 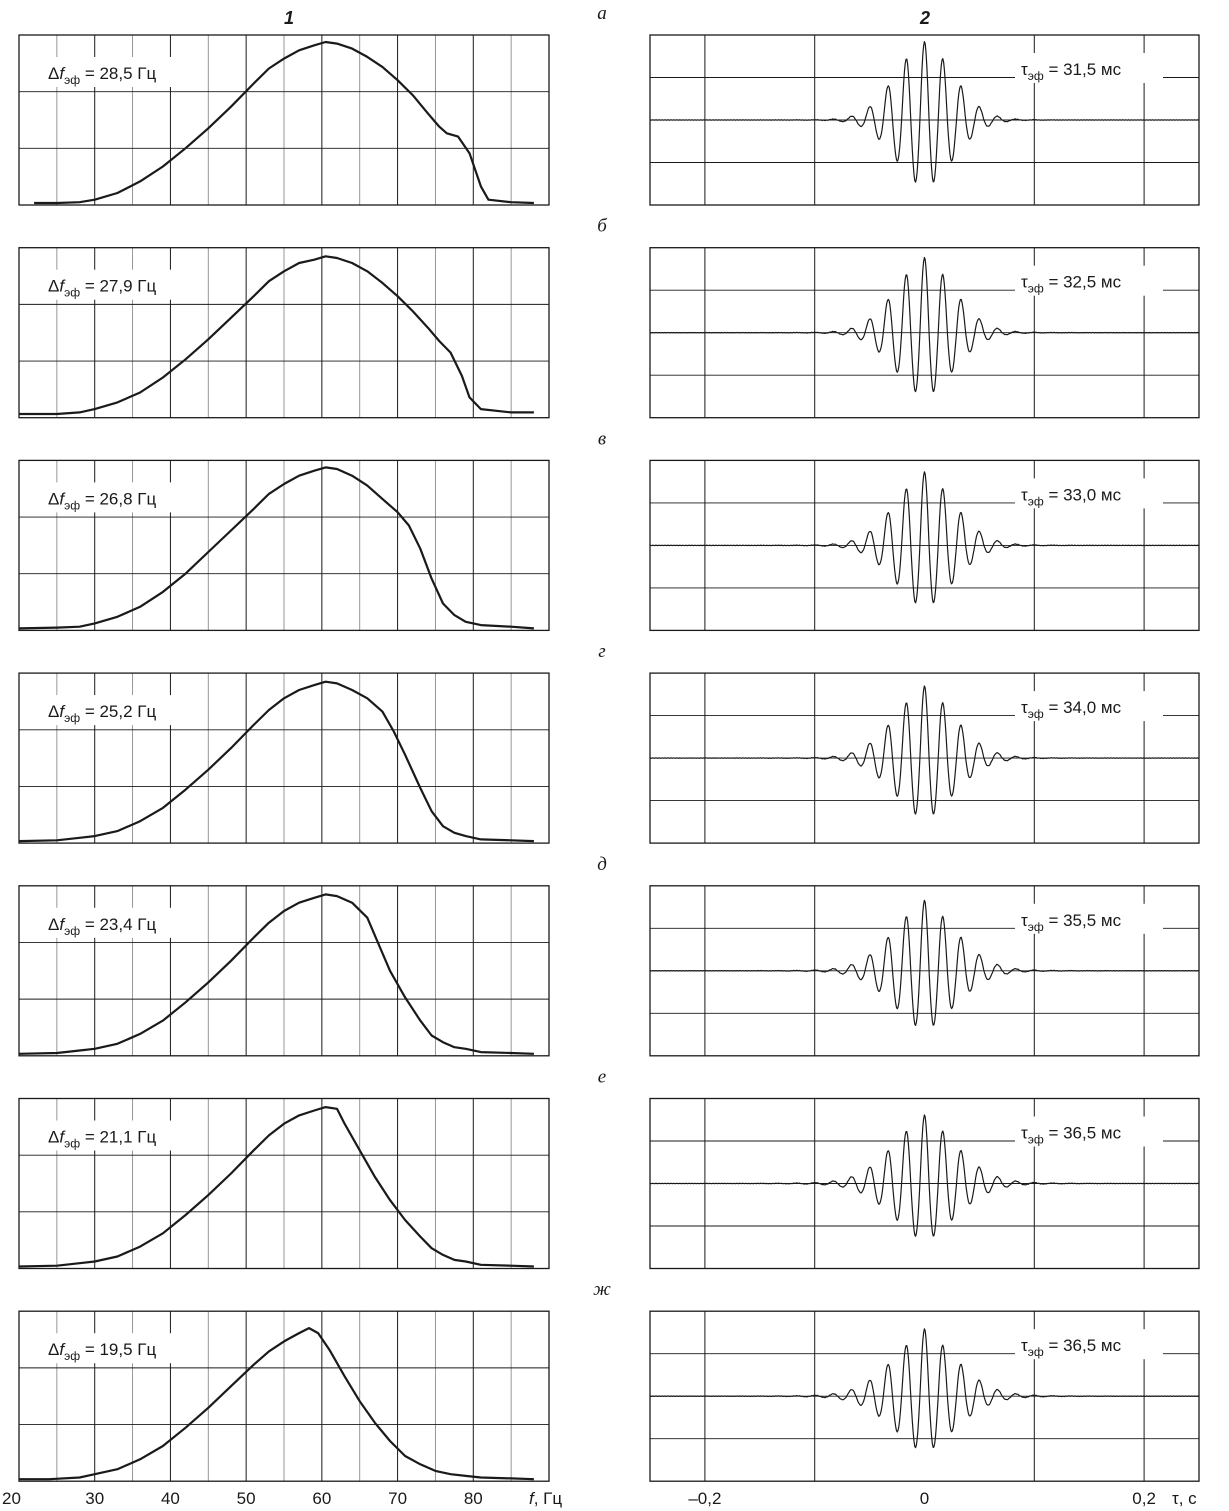 What do you see at coordinates (321, 1498) in the screenshot?
I see `left-tick-label: 60` at bounding box center [321, 1498].